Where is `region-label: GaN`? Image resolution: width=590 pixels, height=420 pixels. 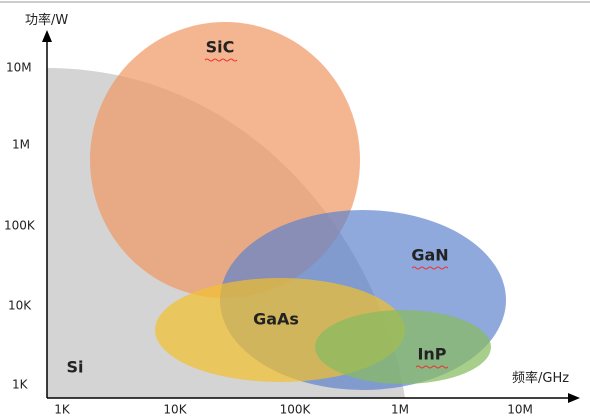
region-label: GaN is located at coordinates (429, 255).